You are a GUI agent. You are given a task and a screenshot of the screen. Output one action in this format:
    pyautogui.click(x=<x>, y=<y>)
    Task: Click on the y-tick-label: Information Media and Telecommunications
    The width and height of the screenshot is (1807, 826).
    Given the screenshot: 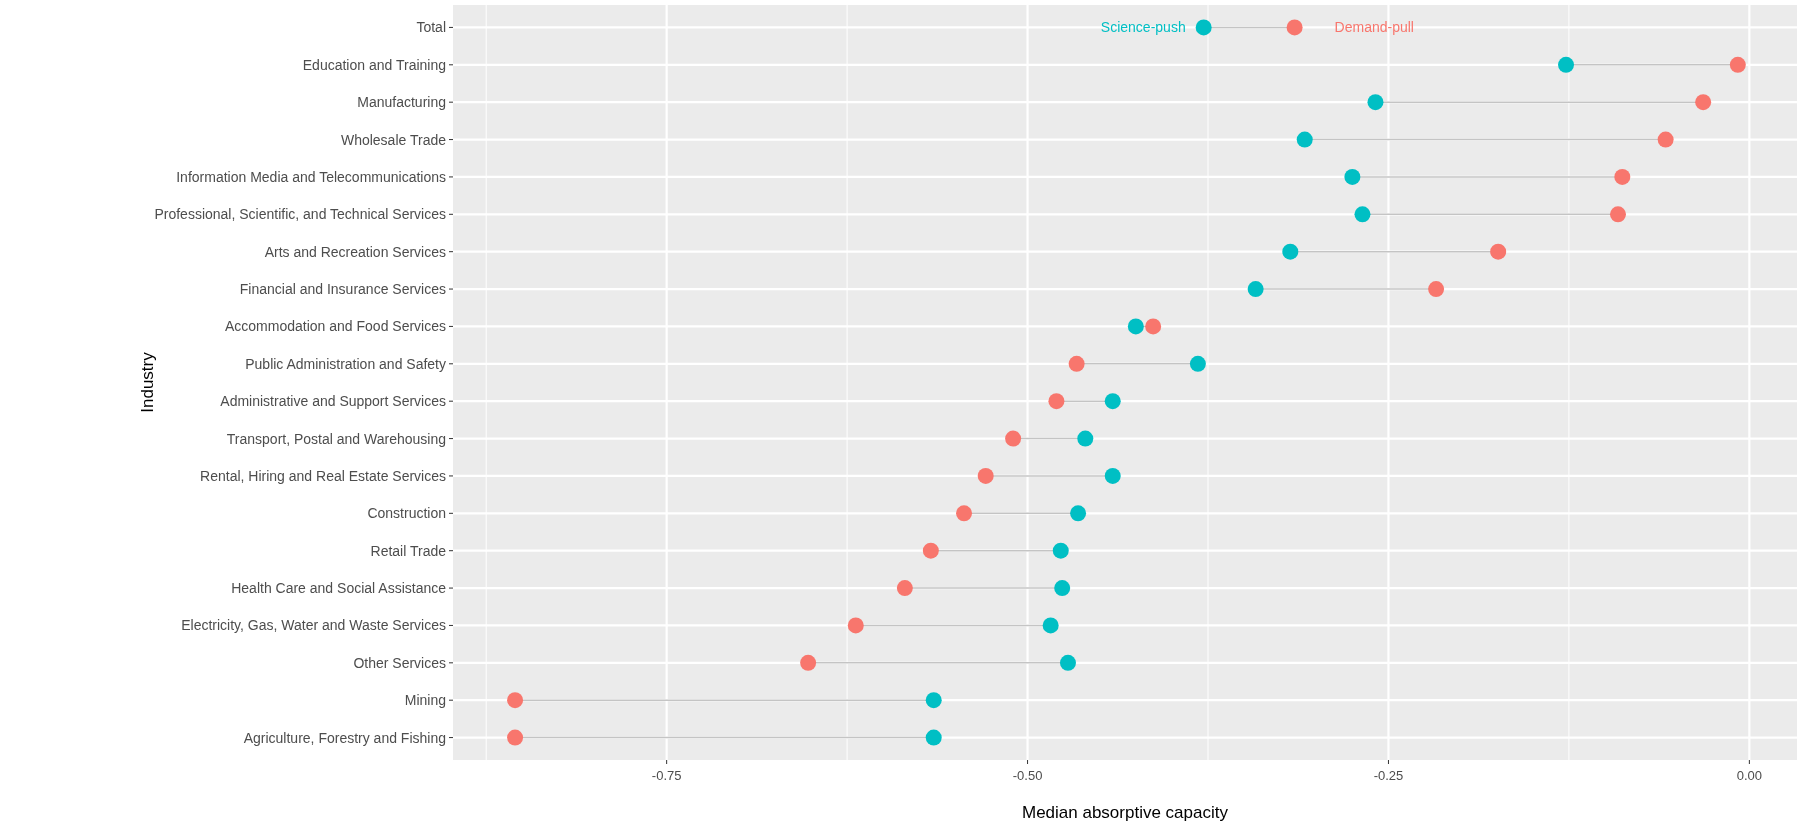 What is the action you would take?
    pyautogui.click(x=311, y=176)
    